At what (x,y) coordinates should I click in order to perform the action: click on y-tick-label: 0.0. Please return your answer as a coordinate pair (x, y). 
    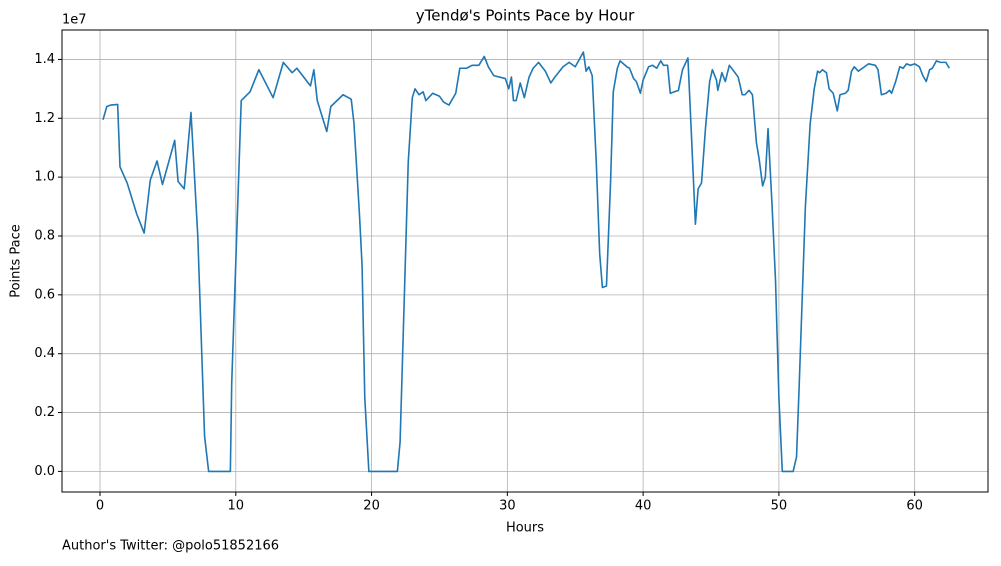
    Looking at the image, I should click on (44, 471).